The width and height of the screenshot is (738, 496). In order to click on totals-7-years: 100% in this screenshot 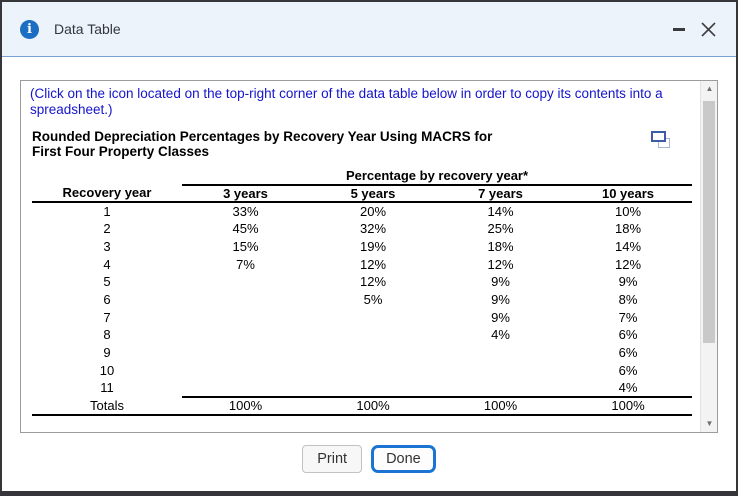, I will do `click(500, 405)`.